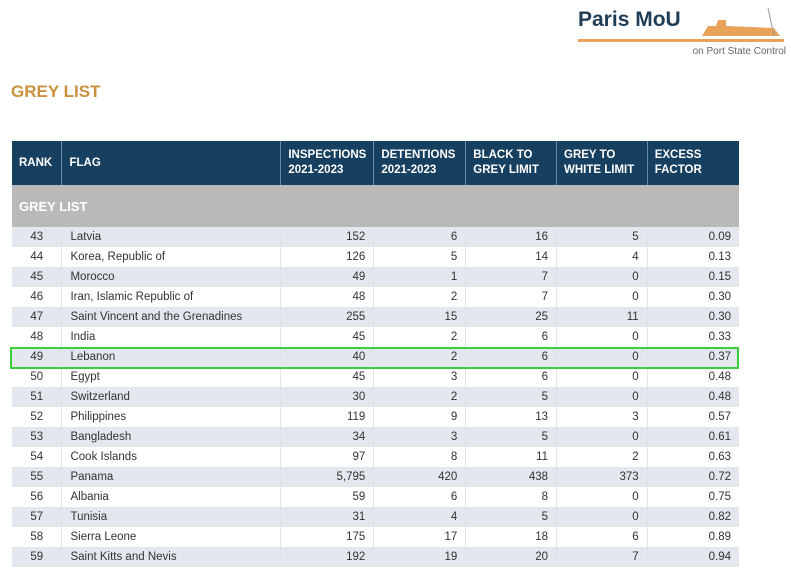  Describe the element at coordinates (693, 457) in the screenshot. I see `cell-excess-factor: 0.63` at that location.